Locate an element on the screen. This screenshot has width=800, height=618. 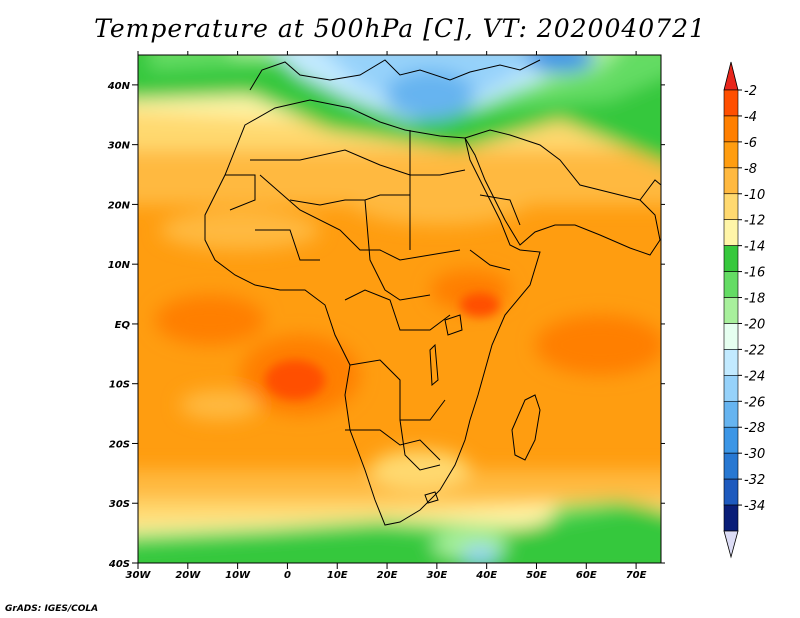
colorbar-label: -14 is located at coordinates (754, 247).